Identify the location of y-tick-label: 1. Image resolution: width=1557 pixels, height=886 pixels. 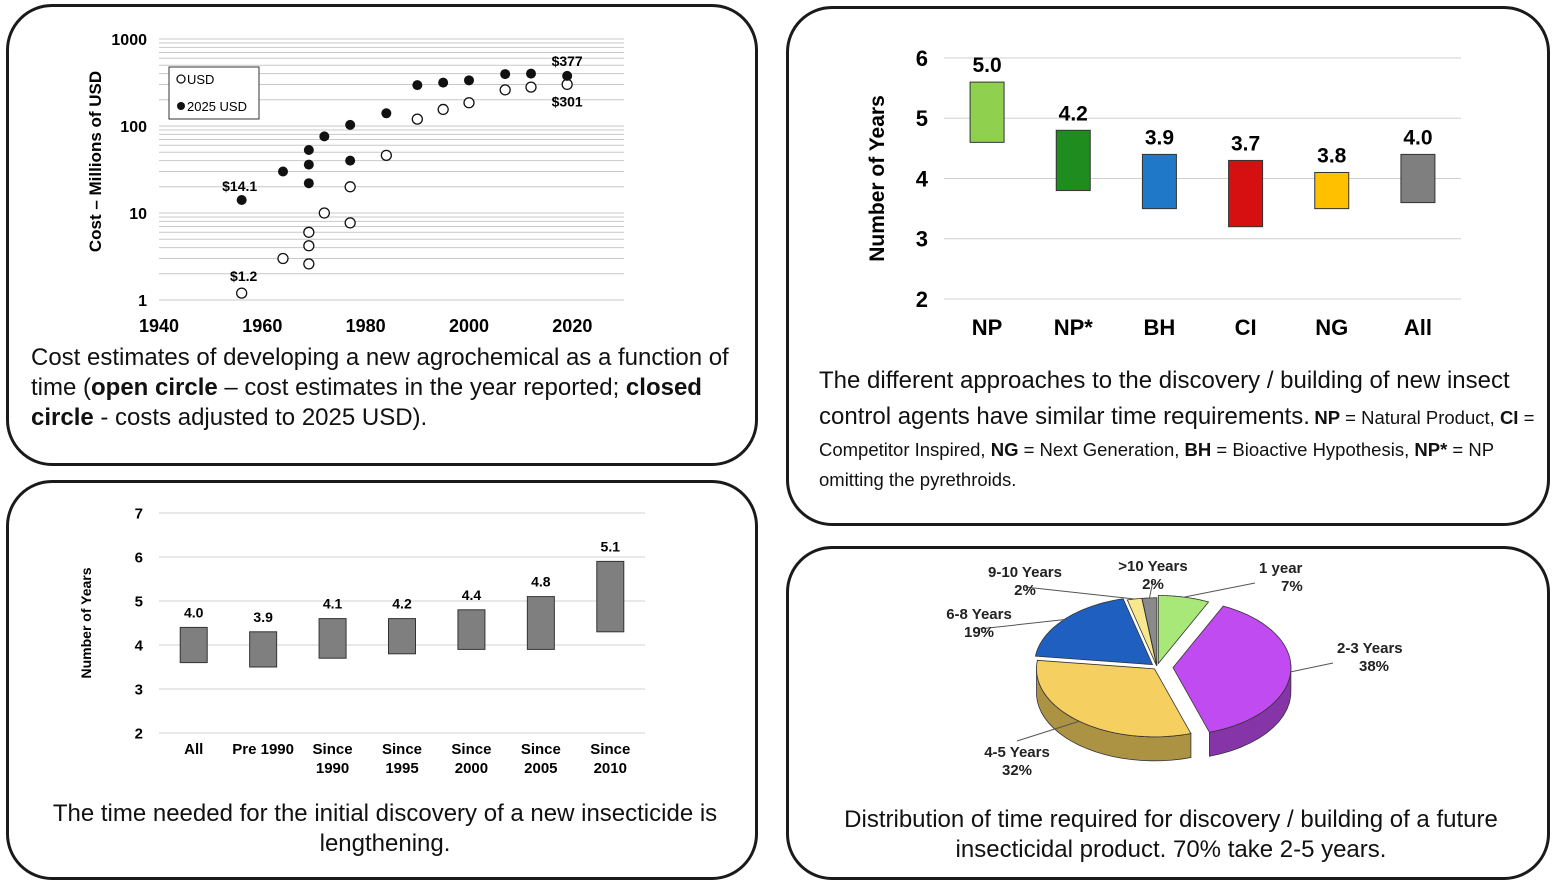
(142, 301).